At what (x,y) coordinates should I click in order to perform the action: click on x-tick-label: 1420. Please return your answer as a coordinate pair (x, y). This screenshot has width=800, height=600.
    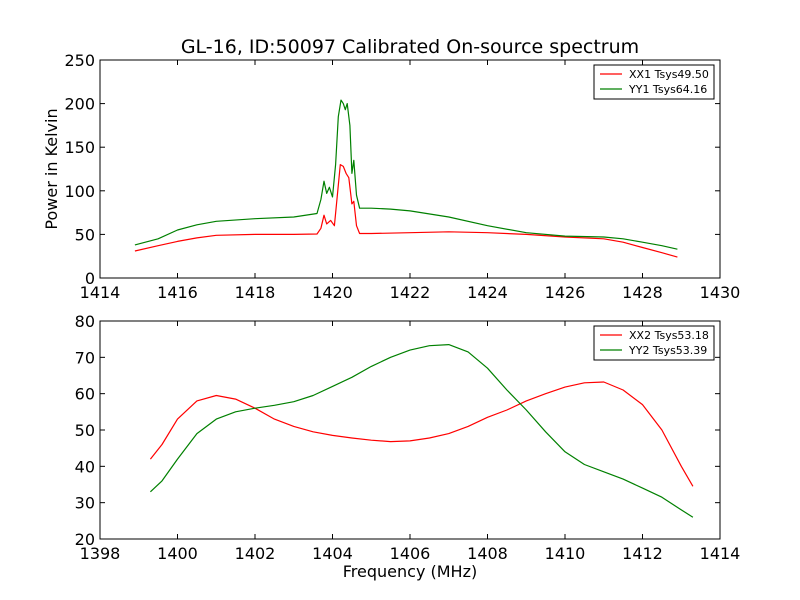
    Looking at the image, I should click on (332, 292).